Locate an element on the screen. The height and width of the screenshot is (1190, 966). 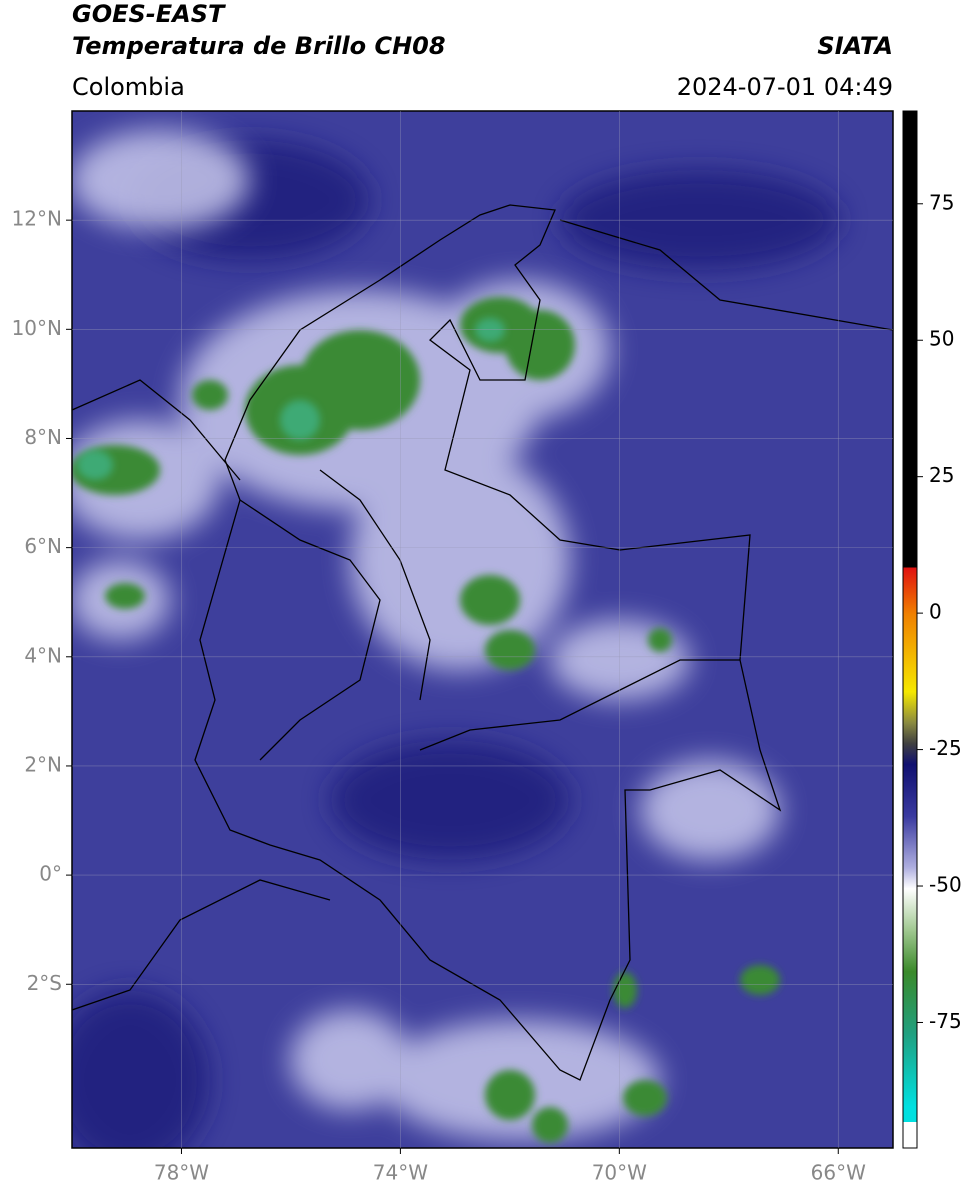
colorbar-label: 0 is located at coordinates (935, 612).